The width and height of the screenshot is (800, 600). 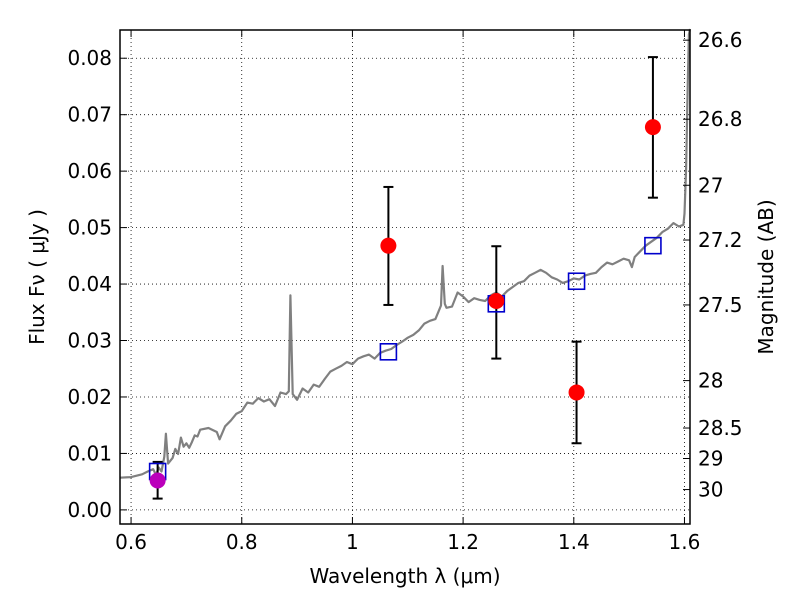 What do you see at coordinates (242, 542) in the screenshot?
I see `x-tick-label: 0.8` at bounding box center [242, 542].